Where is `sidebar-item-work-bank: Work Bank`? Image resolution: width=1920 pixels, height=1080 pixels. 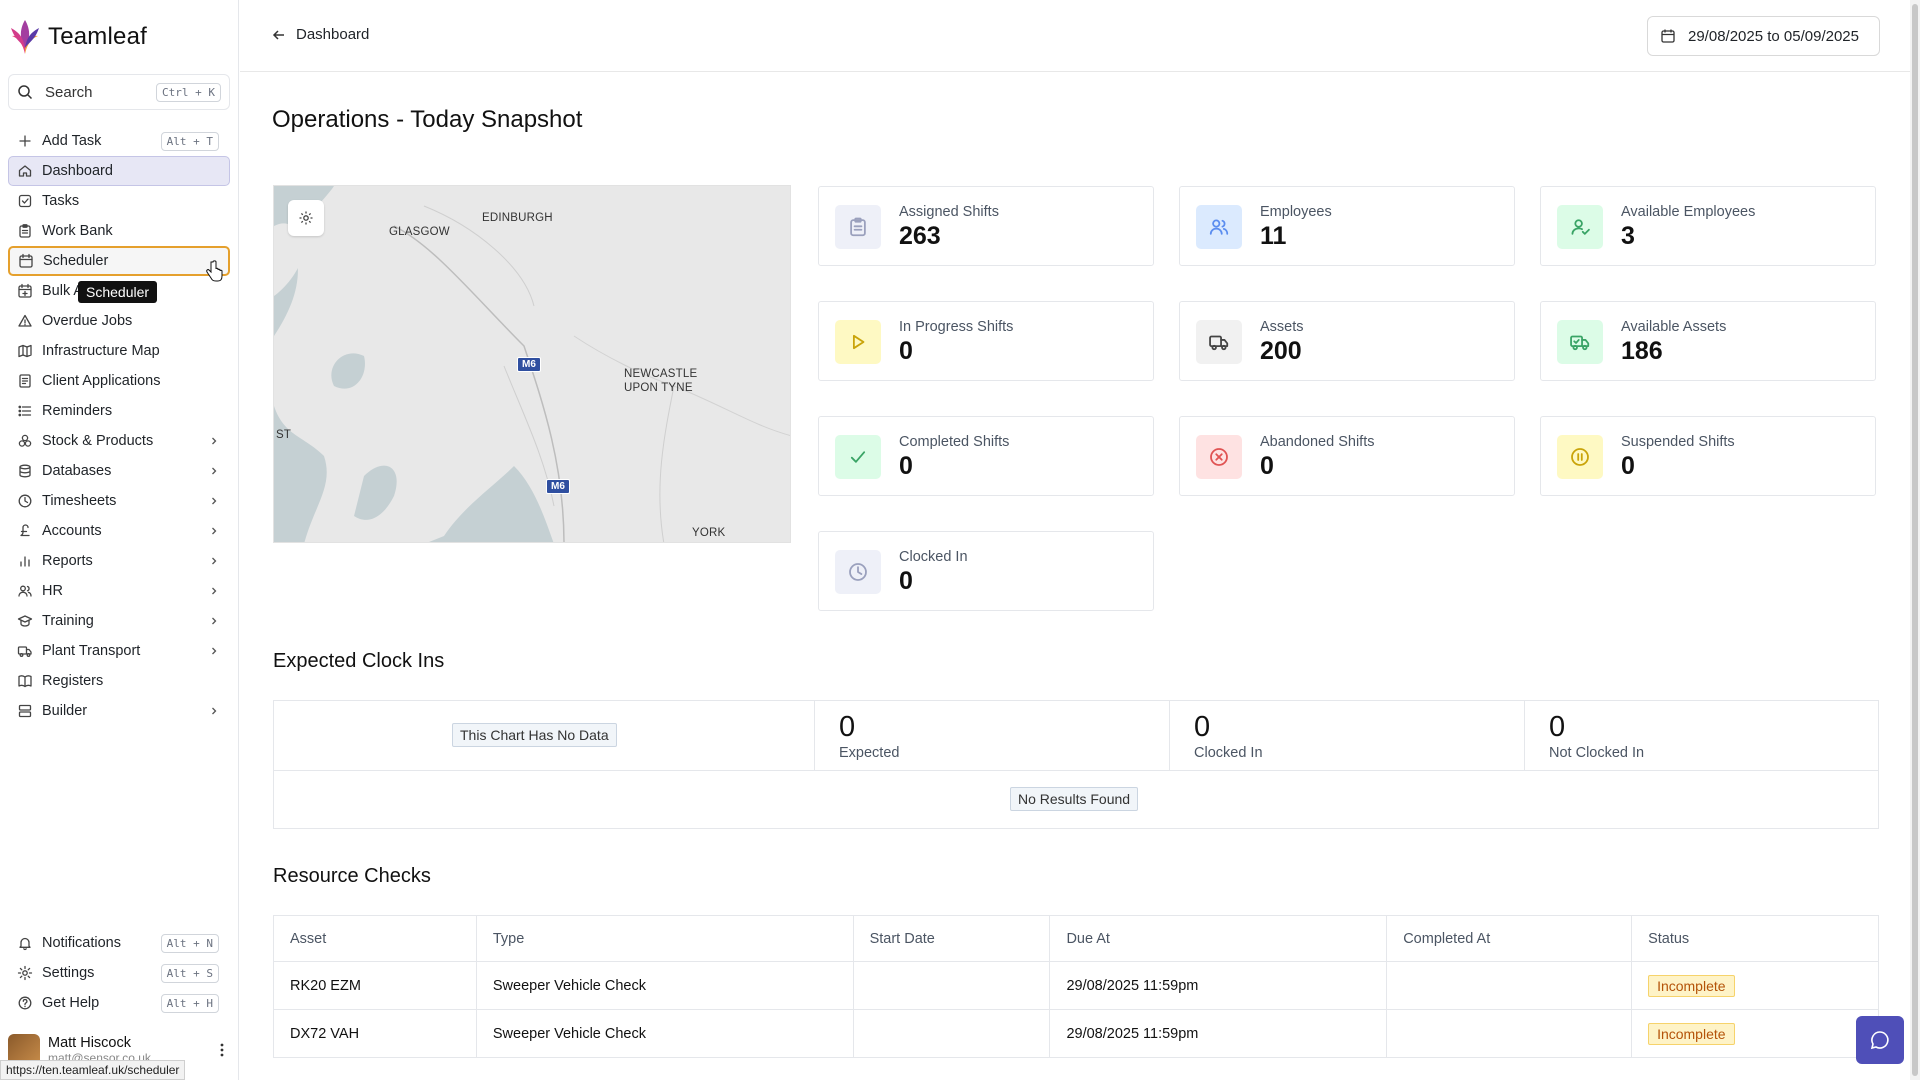
sidebar-item-work-bank: Work Bank is located at coordinates (119, 231).